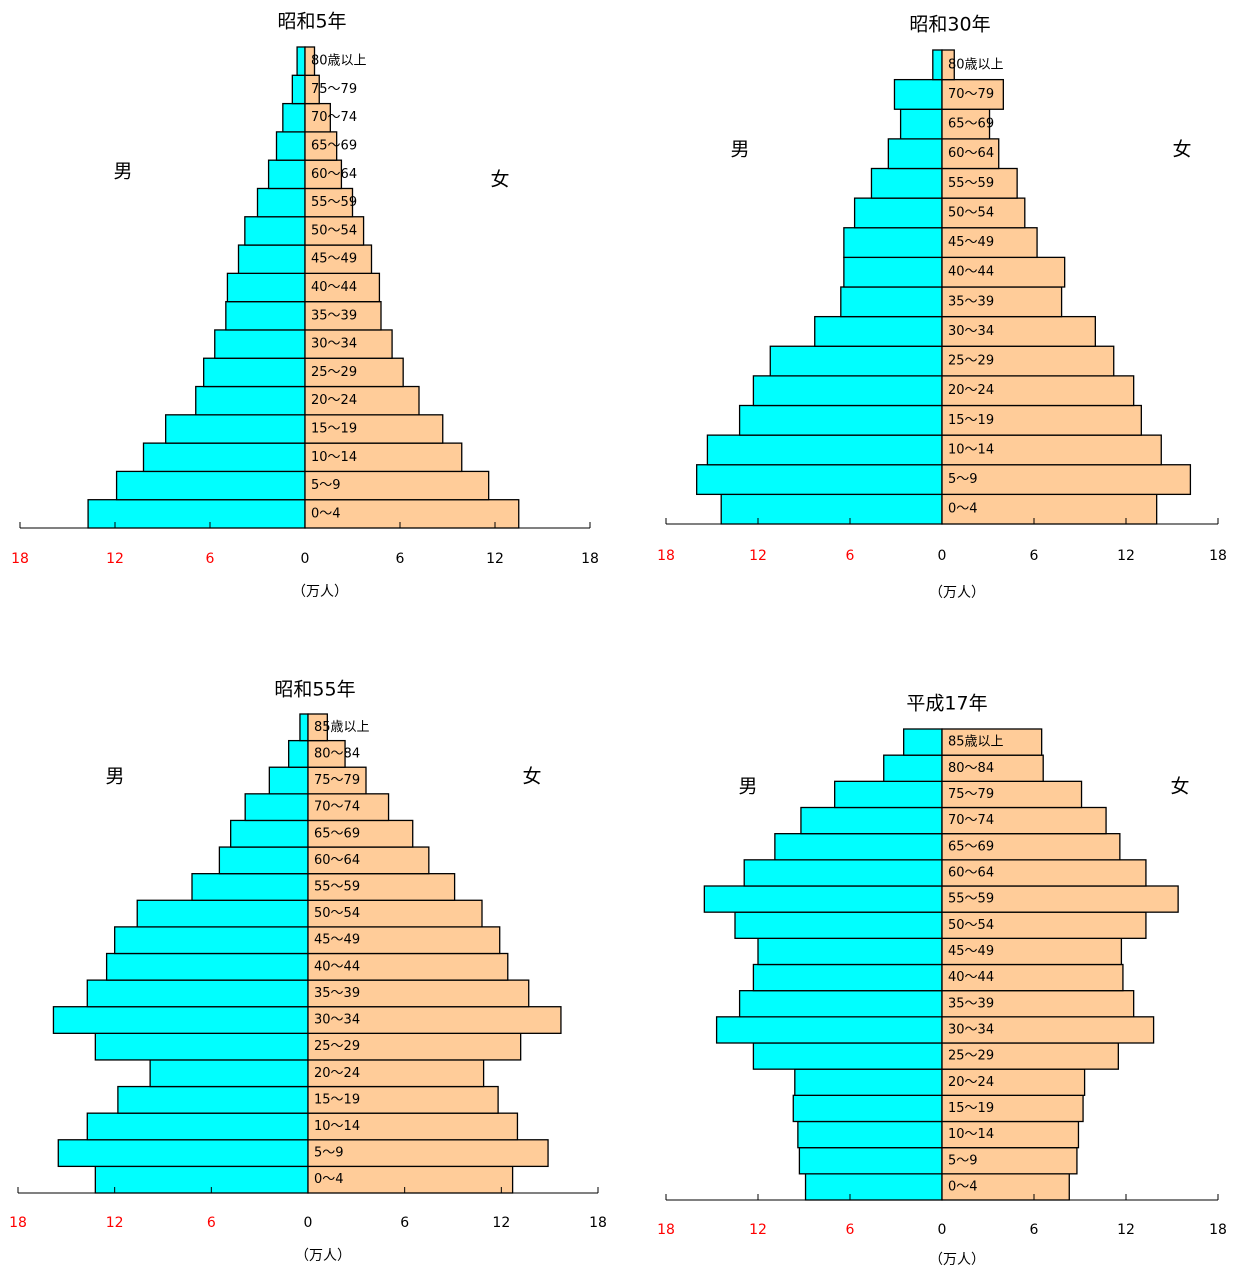 The image size is (1237, 1270). Describe the element at coordinates (971, 94) in the screenshot. I see `age-label: 70～79` at that location.